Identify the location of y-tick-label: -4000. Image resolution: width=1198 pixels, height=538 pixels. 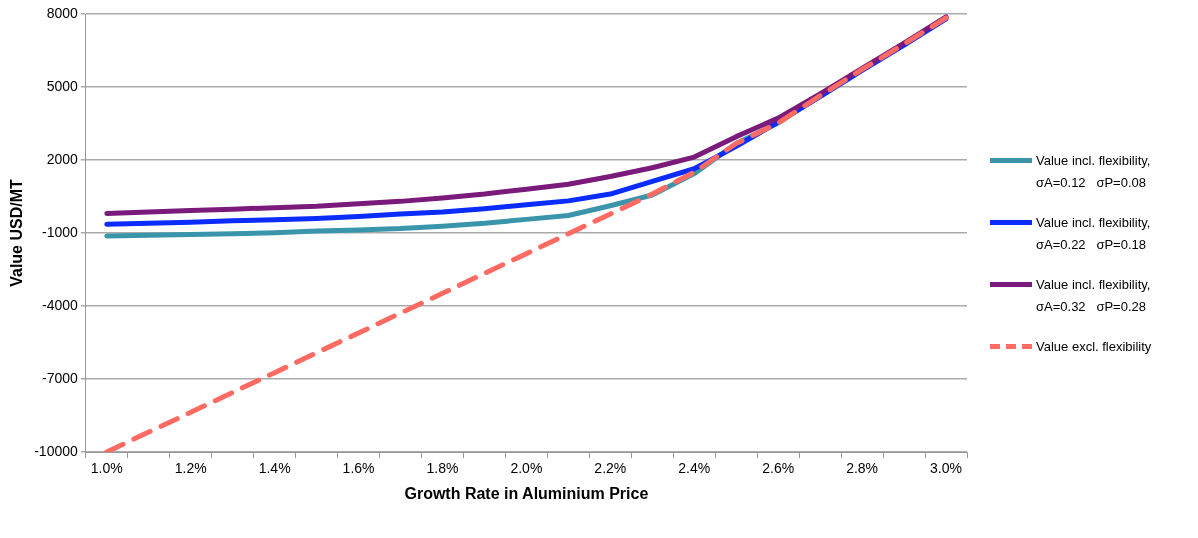
(59, 304).